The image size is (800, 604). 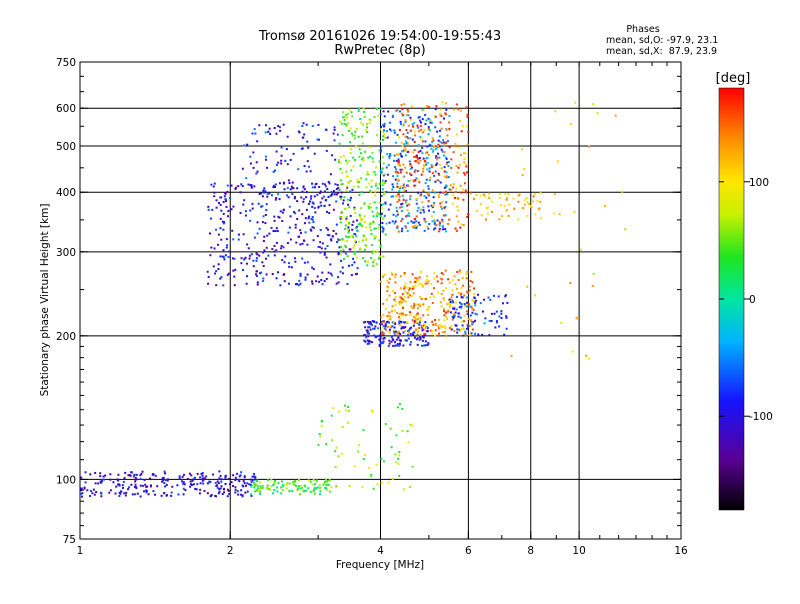 What do you see at coordinates (66, 109) in the screenshot?
I see `y-tick-label: 600` at bounding box center [66, 109].